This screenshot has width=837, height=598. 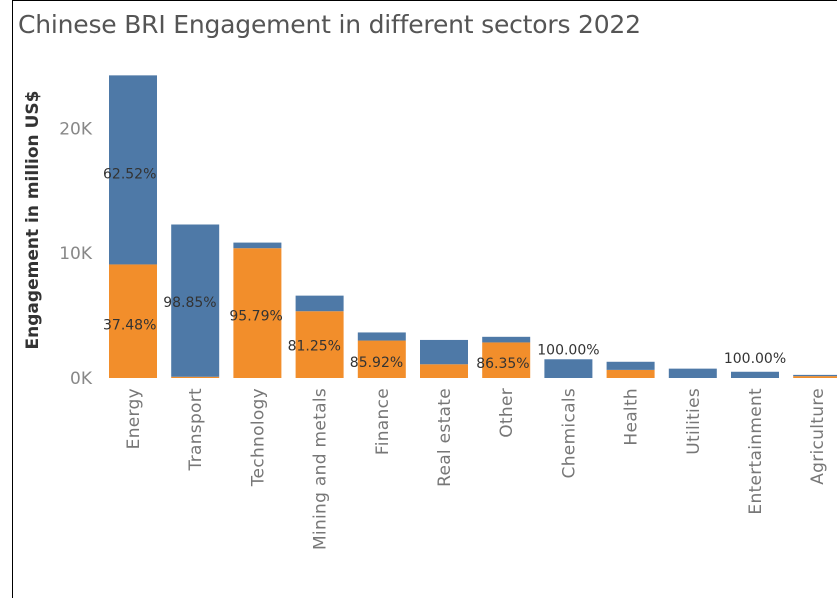 What do you see at coordinates (81, 379) in the screenshot?
I see `y-tick-label: 0K` at bounding box center [81, 379].